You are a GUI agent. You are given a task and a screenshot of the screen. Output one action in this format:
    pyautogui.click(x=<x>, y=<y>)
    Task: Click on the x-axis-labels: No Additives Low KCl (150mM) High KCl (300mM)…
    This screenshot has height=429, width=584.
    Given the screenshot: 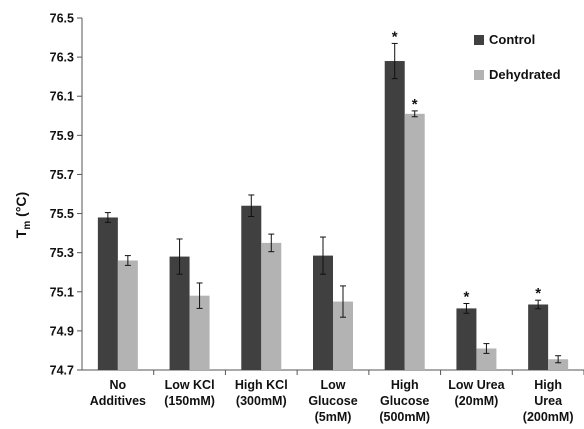 What is the action you would take?
    pyautogui.click(x=332, y=401)
    